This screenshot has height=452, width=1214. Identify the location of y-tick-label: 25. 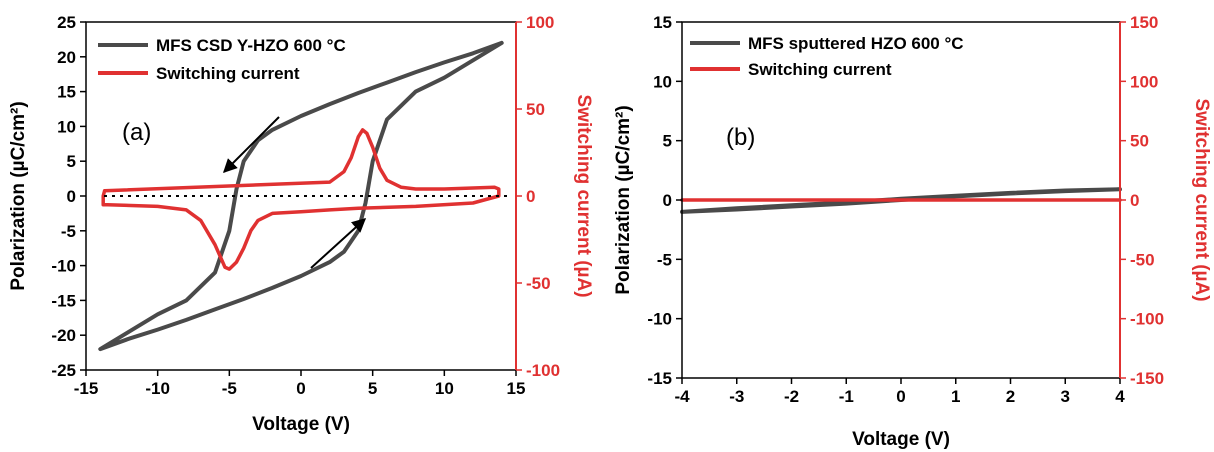
(66, 22).